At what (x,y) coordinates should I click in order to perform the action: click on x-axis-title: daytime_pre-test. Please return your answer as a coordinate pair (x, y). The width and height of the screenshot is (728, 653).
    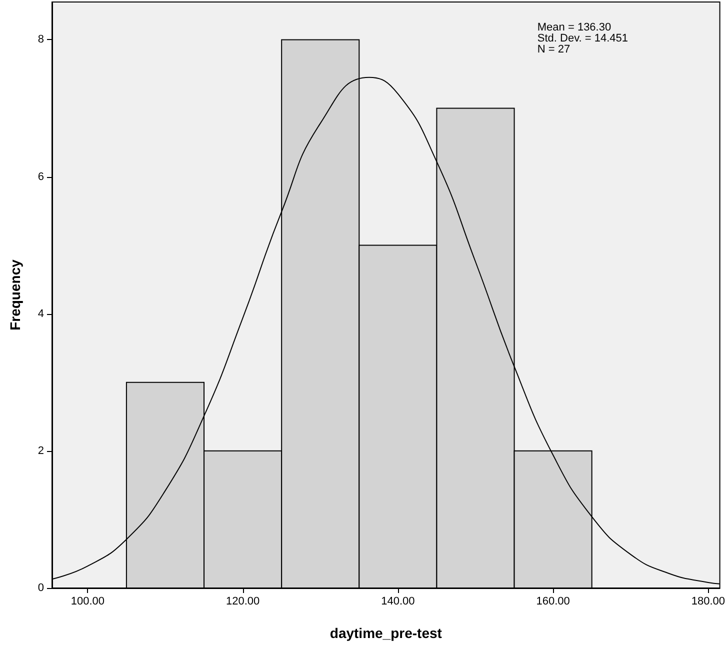
    Looking at the image, I should click on (386, 633).